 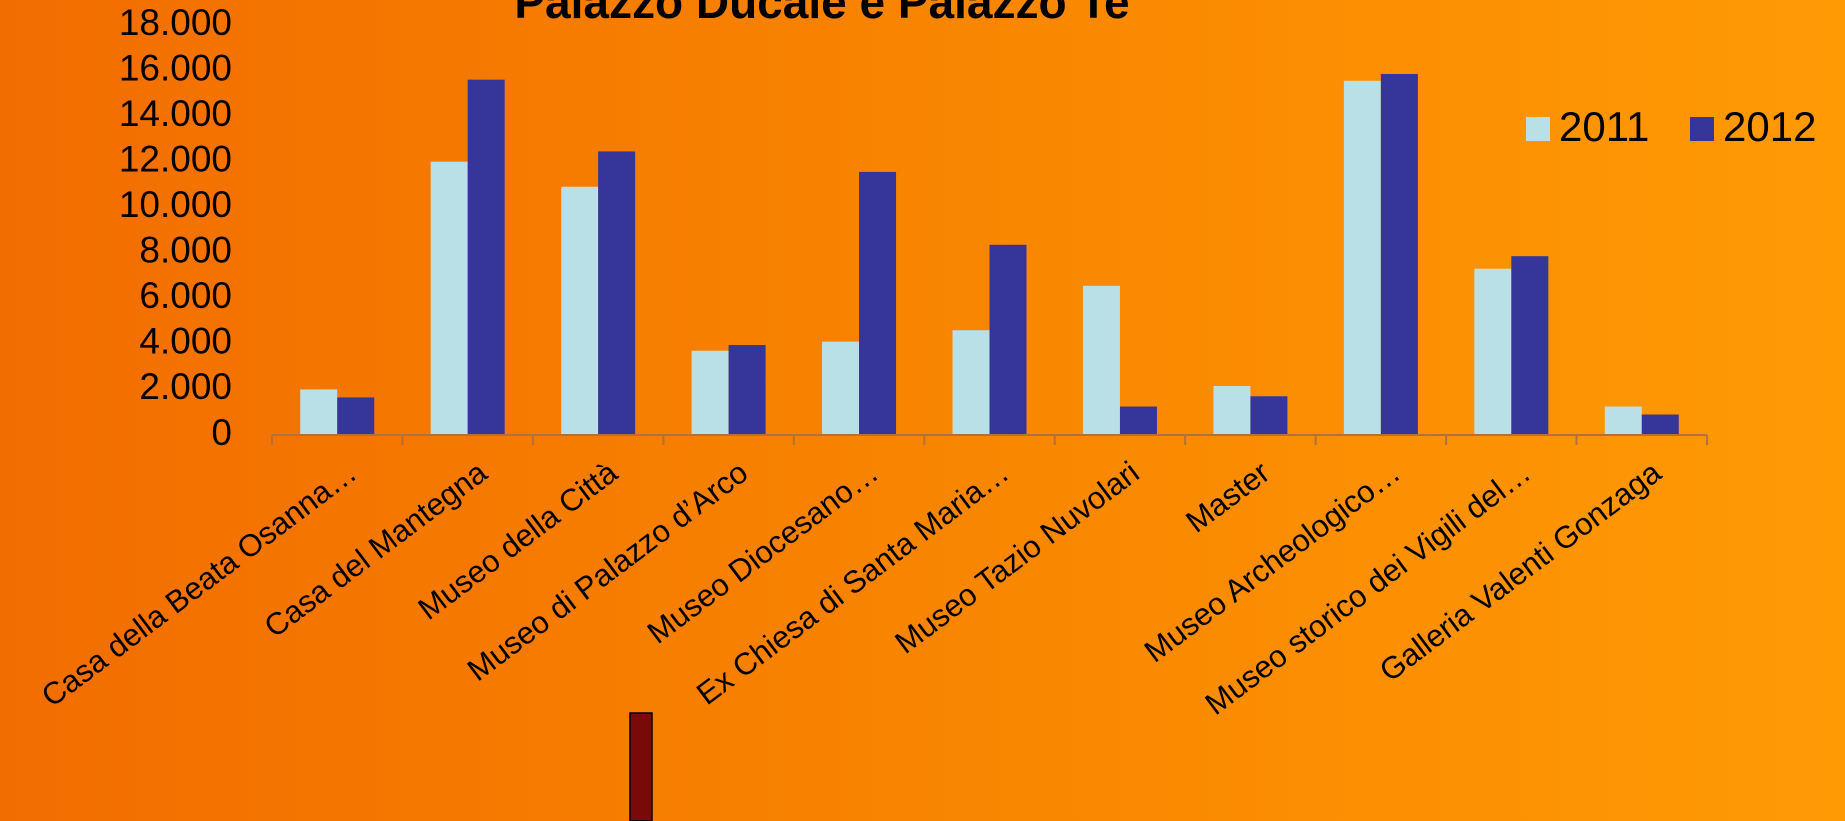 I want to click on legend-label-2012: 2012, so click(x=1769, y=126).